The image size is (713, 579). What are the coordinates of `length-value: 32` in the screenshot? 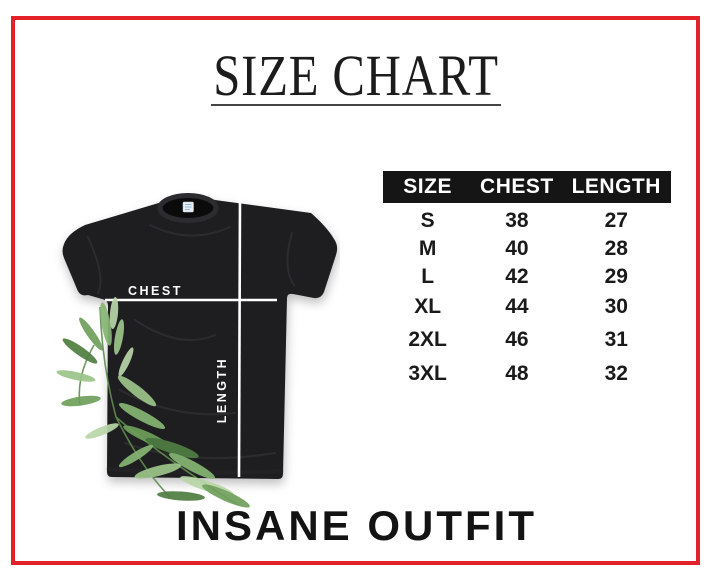 It's located at (616, 373).